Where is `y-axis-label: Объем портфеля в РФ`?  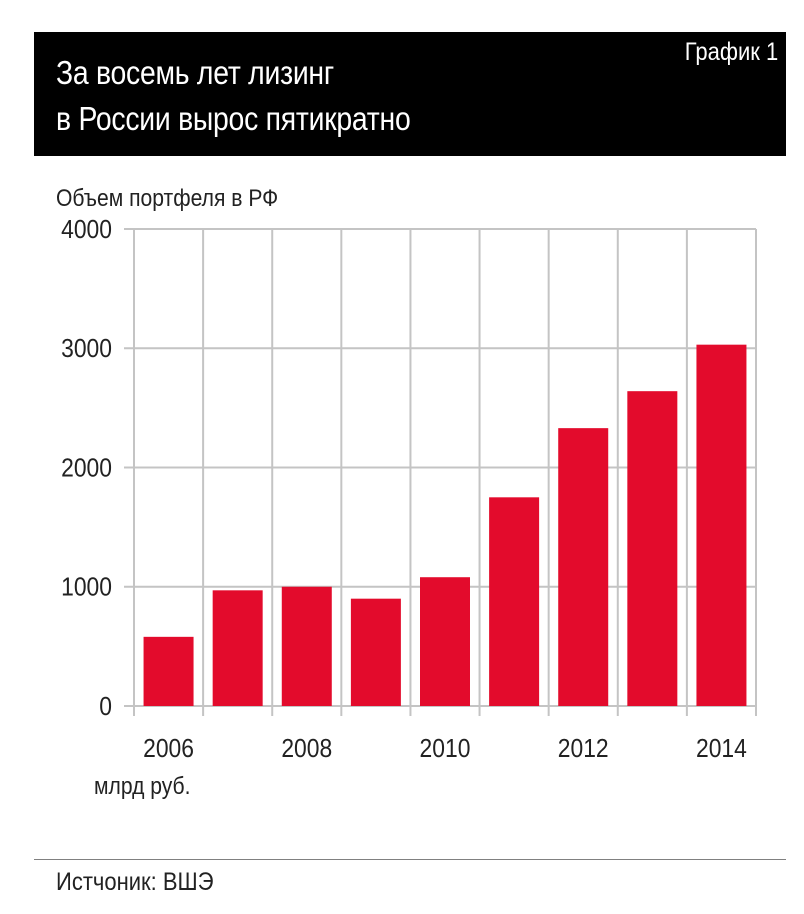
y-axis-label: Объем портфеля в РФ is located at coordinates (167, 198).